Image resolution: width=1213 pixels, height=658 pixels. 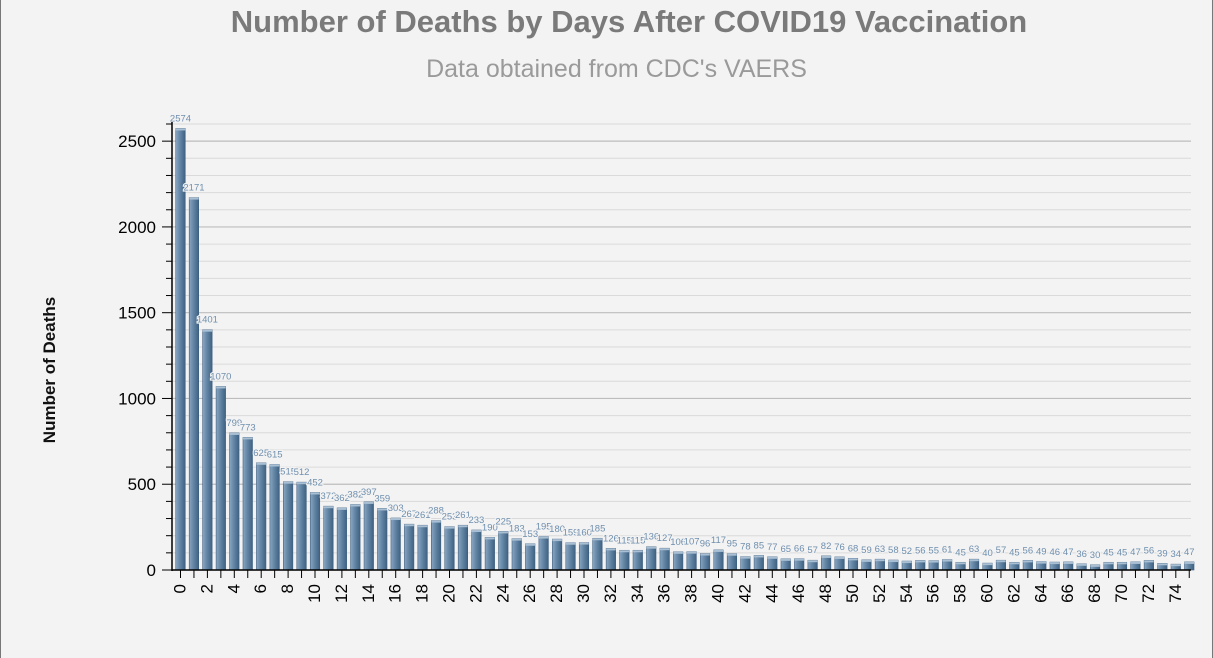 I want to click on data-label: 126, so click(x=611, y=538).